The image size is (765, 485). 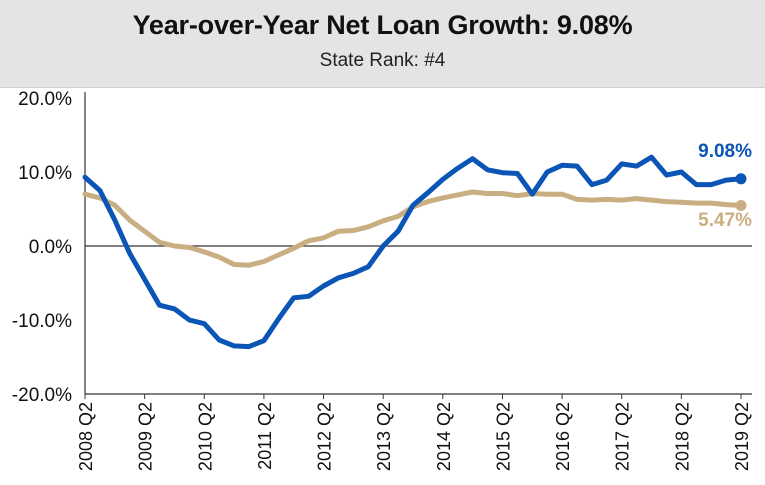 What do you see at coordinates (86, 436) in the screenshot?
I see `x-tick-label: 2008 Q2` at bounding box center [86, 436].